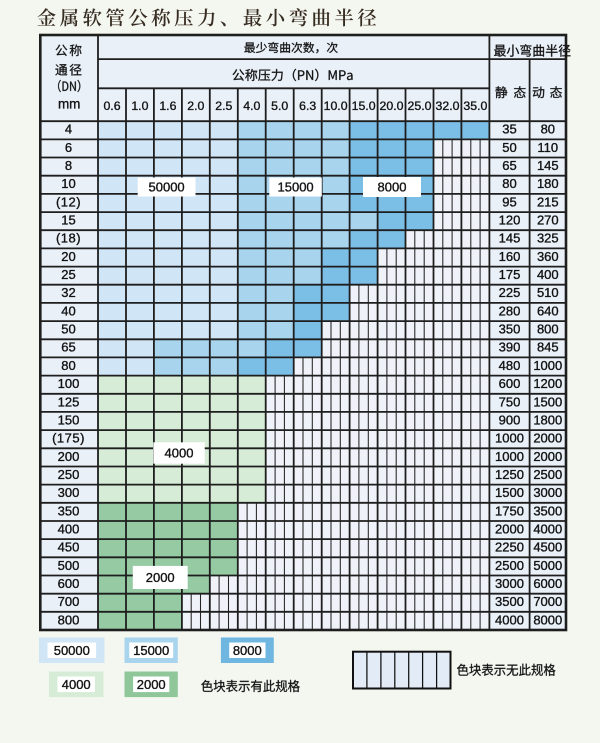 This screenshot has width=600, height=743. I want to click on svg-text: 100, so click(69, 383).